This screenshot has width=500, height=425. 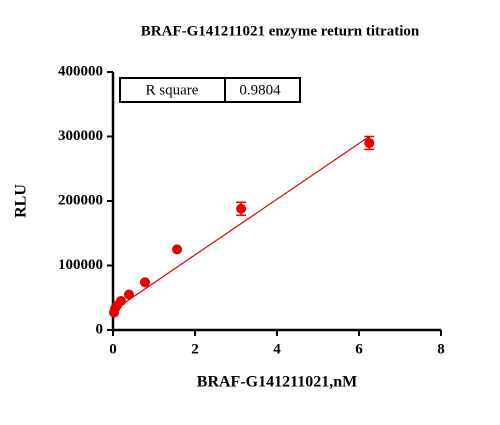 I want to click on r-square-label: R square, so click(x=172, y=90).